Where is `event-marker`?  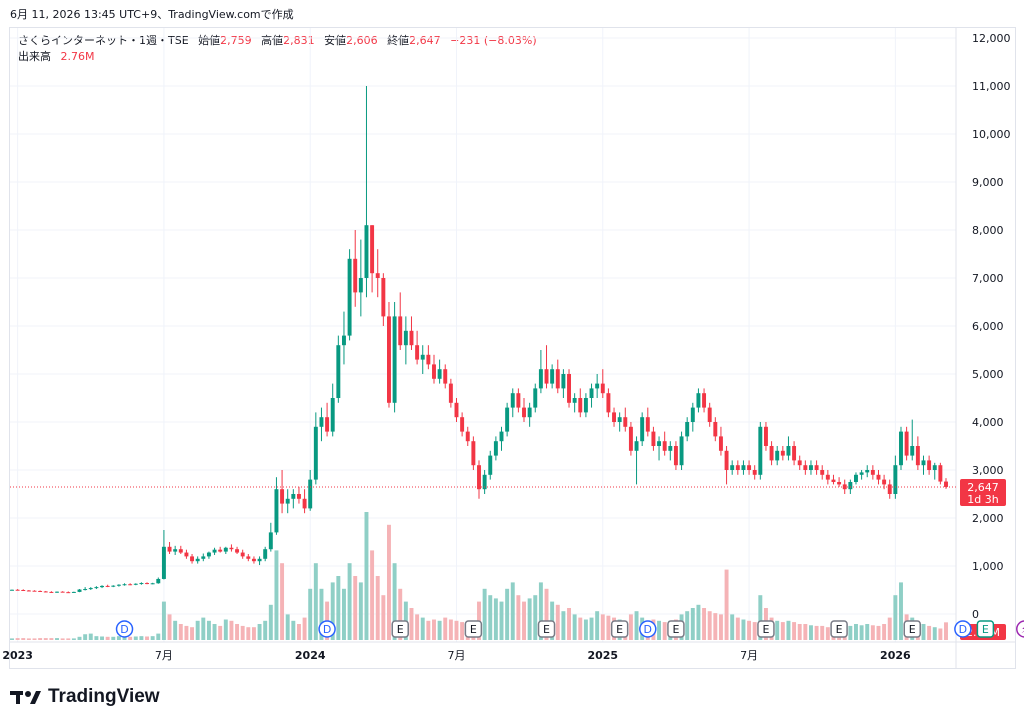 event-marker is located at coordinates (1020, 629).